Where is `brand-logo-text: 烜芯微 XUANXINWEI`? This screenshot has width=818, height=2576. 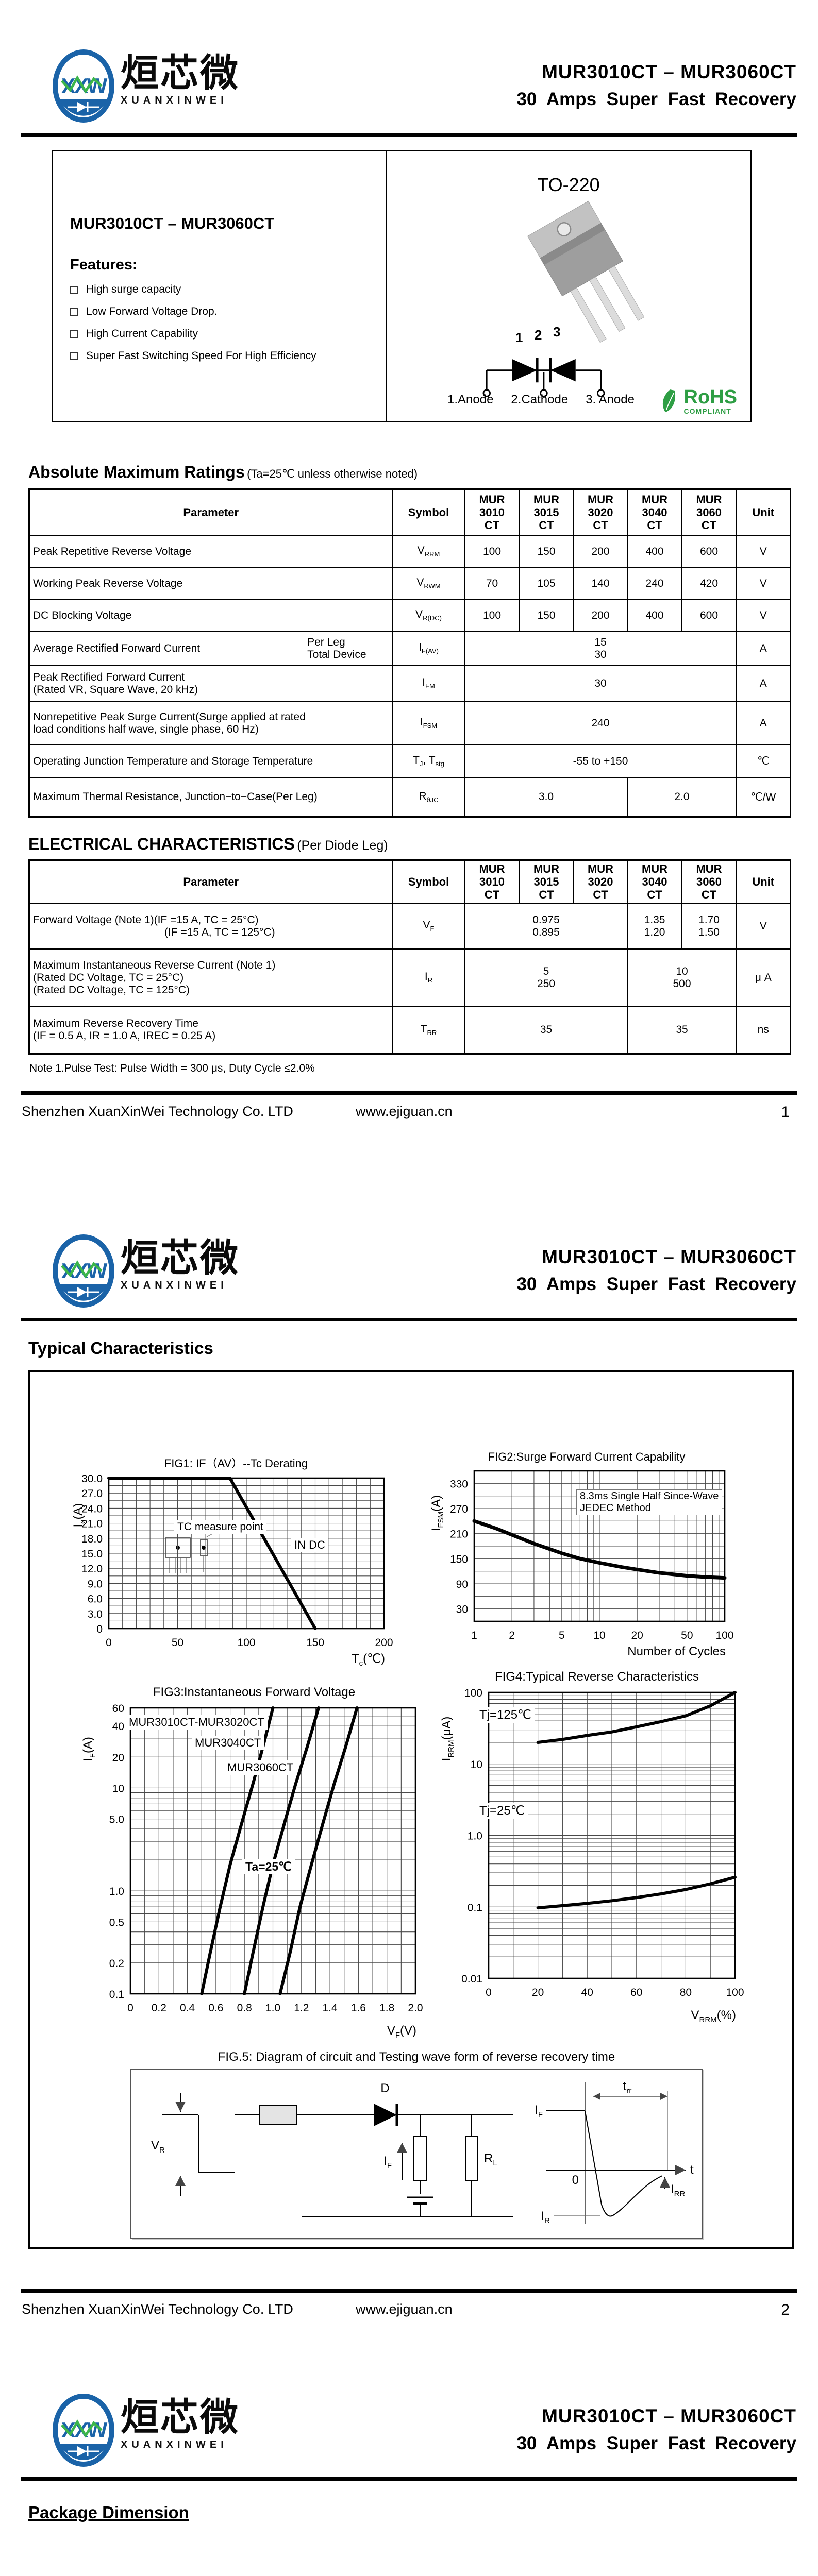 brand-logo-text: 烜芯微 XUANXINWEI is located at coordinates (180, 88).